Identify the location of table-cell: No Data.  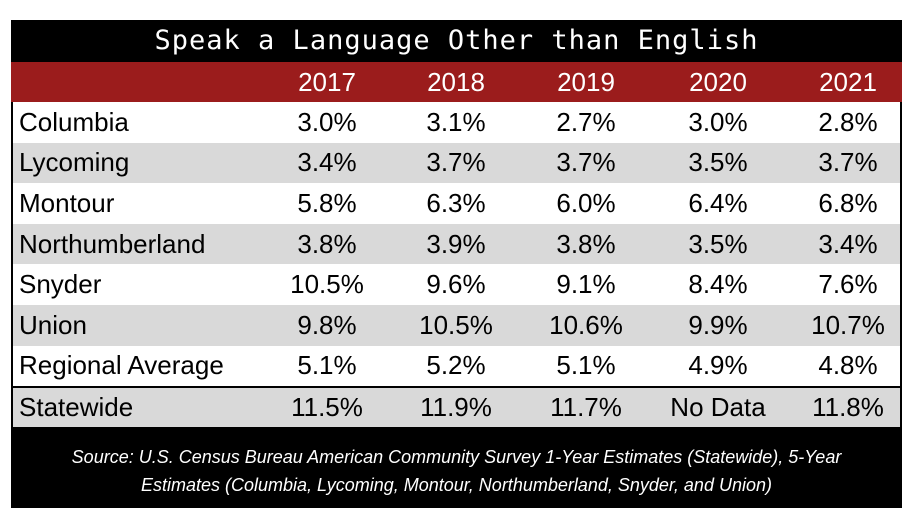
(718, 407).